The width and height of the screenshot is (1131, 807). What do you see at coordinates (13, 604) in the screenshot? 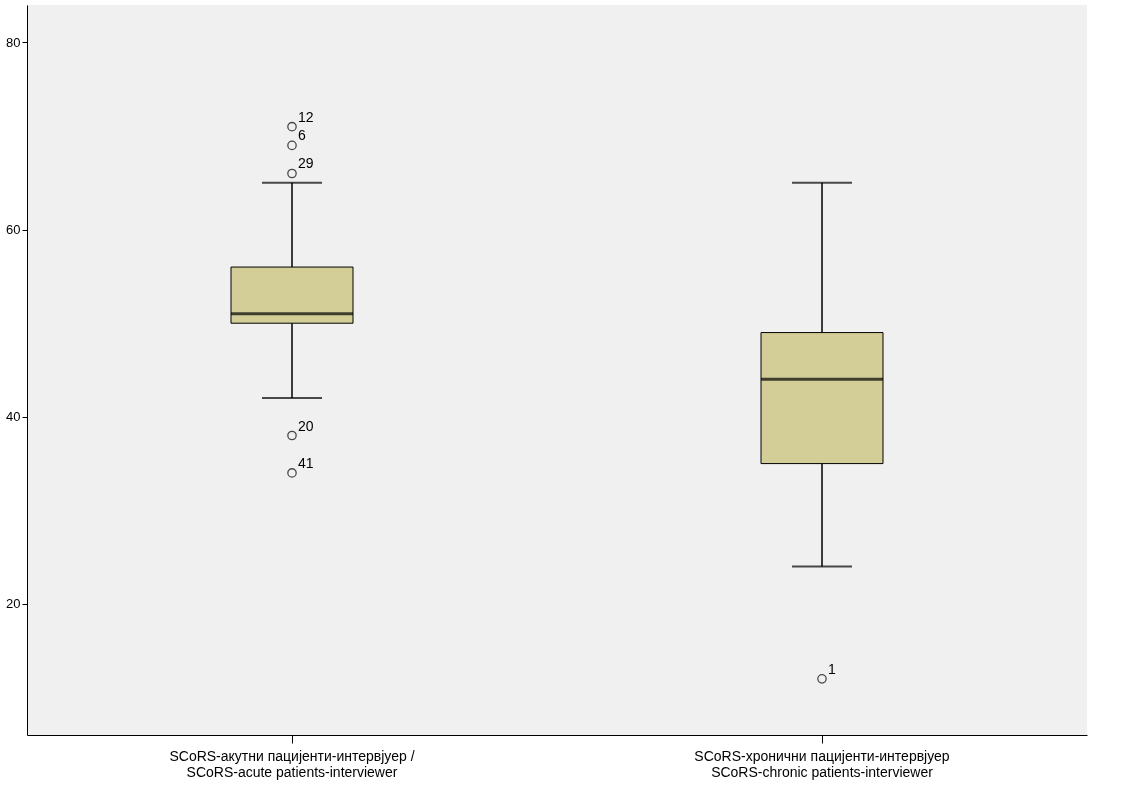
I see `y-tick-label: 20` at bounding box center [13, 604].